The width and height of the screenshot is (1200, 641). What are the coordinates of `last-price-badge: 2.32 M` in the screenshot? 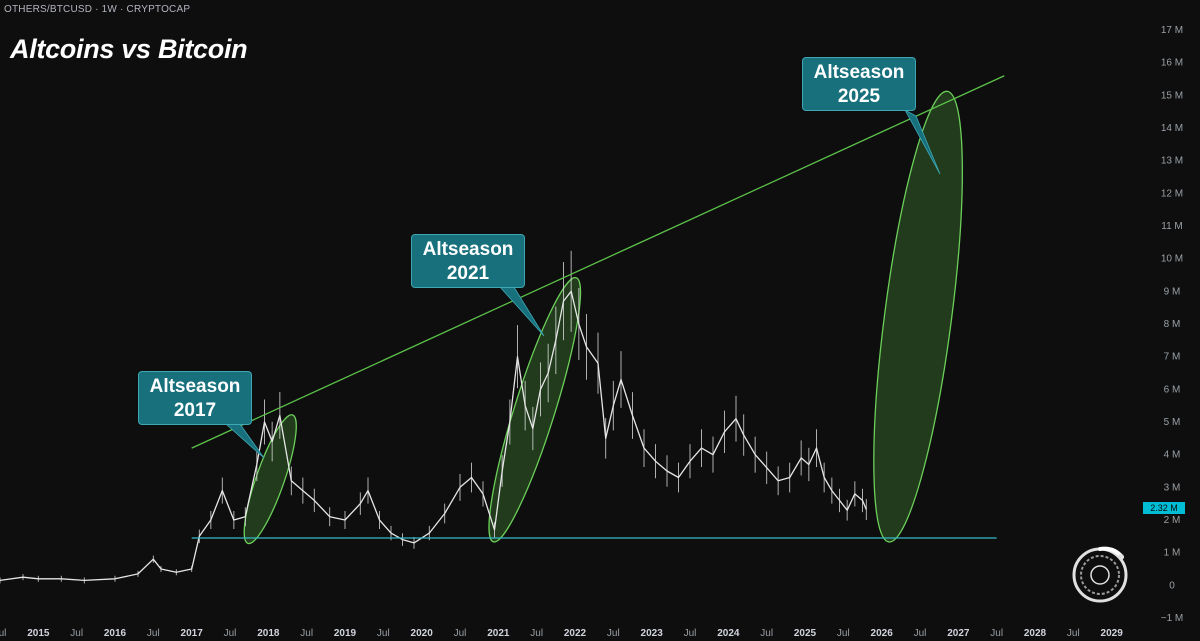 It's located at (1164, 508).